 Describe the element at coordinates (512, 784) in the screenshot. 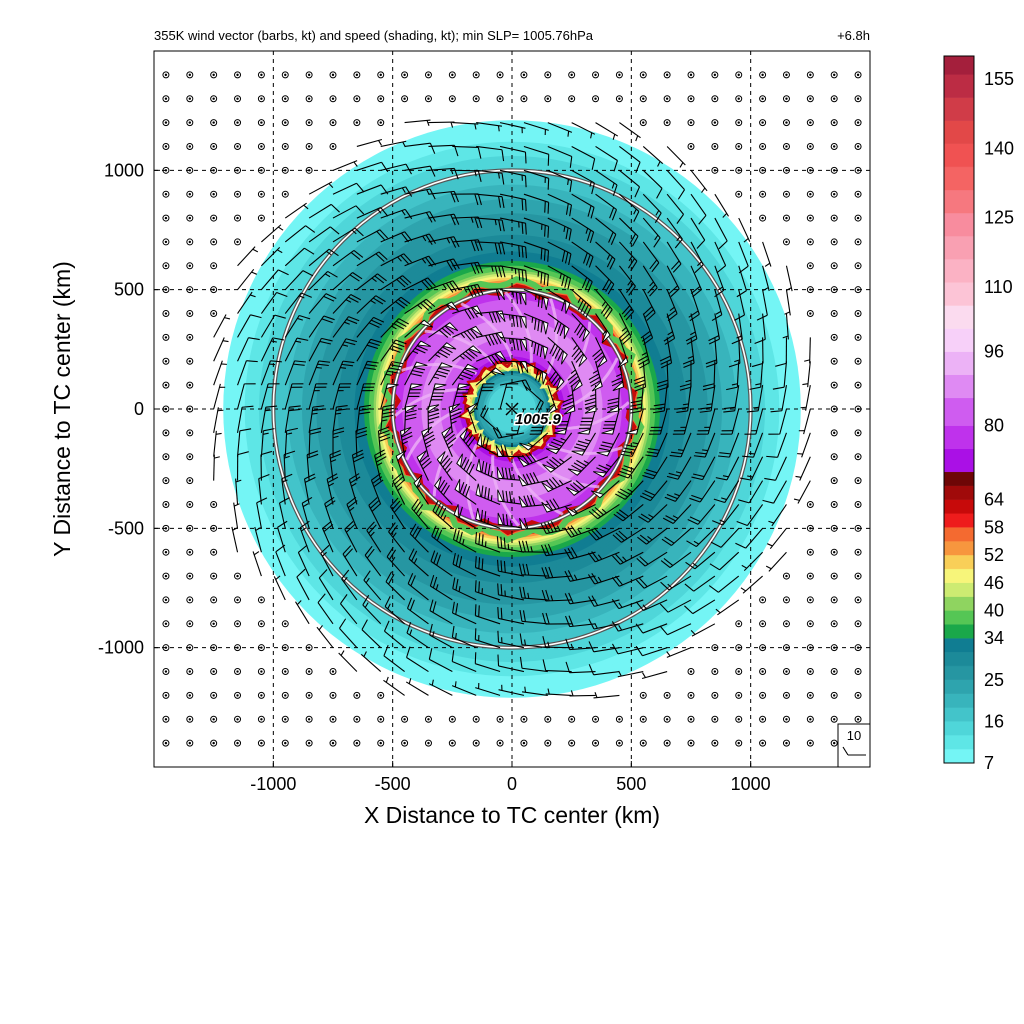

I see `x-tick-label: 0` at that location.